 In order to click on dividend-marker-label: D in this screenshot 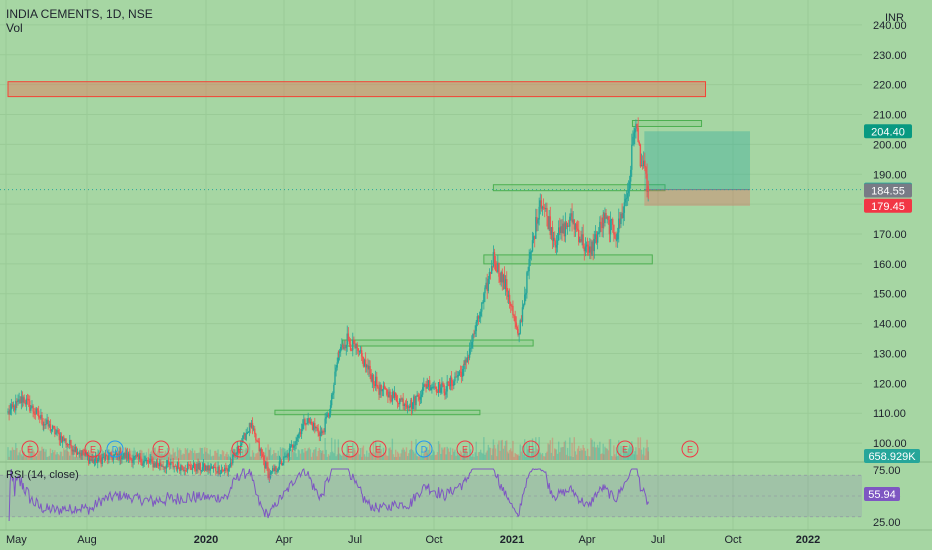, I will do `click(424, 450)`.